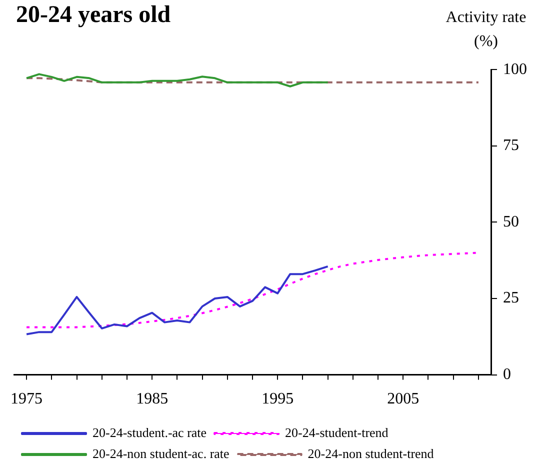  What do you see at coordinates (511, 221) in the screenshot?
I see `y-tick-label: 50` at bounding box center [511, 221].